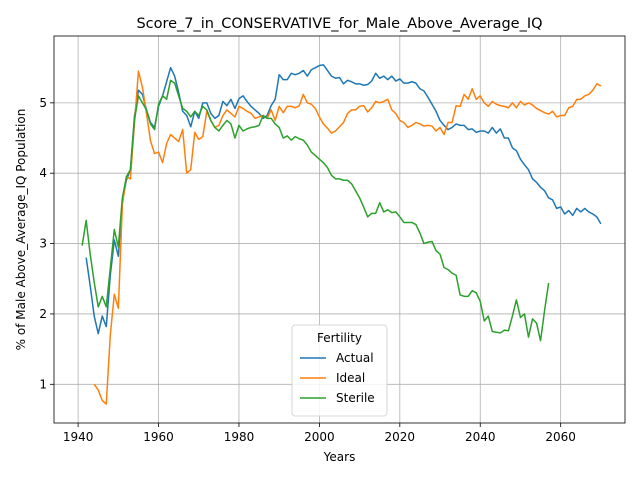 The height and width of the screenshot is (480, 640). Describe the element at coordinates (400, 437) in the screenshot. I see `x-tick-label: 2020` at that location.